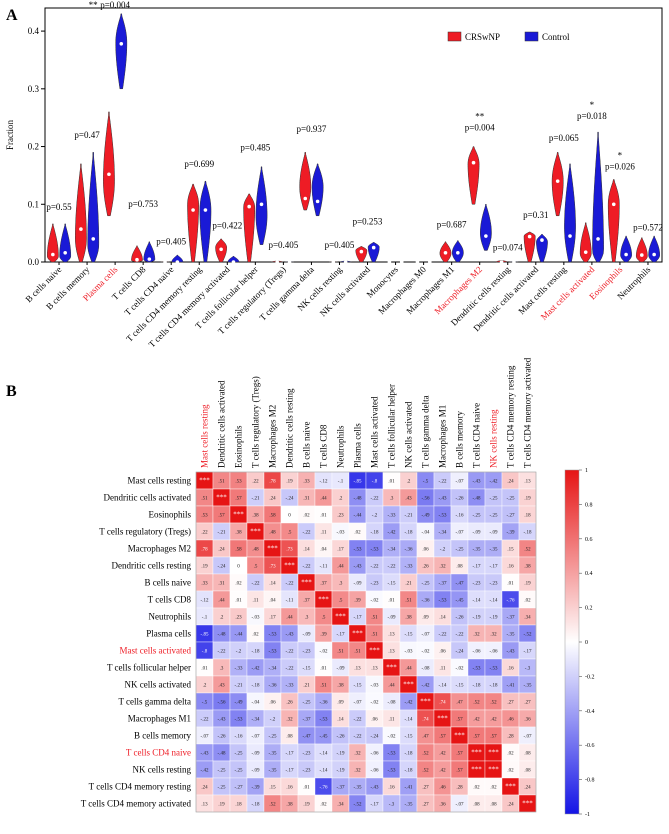 This screenshot has width=669, height=834. Describe the element at coordinates (341, 482) in the screenshot. I see `heatmap-cell-value: -.1` at that location.